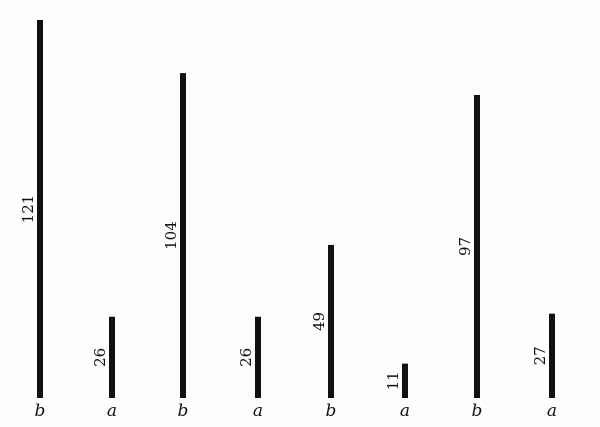 Image resolution: width=600 pixels, height=427 pixels. I want to click on data-label: 121, so click(28, 209).